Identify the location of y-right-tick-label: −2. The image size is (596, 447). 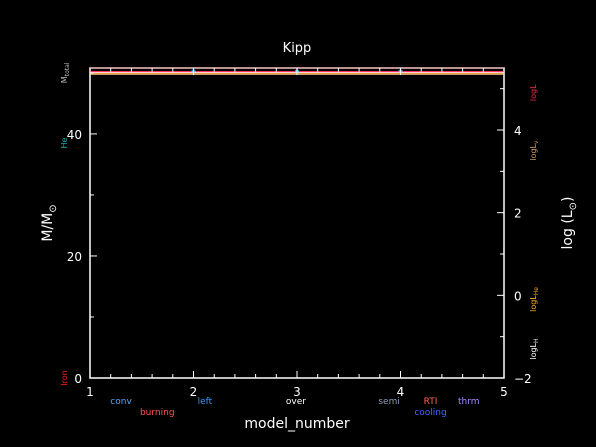
(523, 379).